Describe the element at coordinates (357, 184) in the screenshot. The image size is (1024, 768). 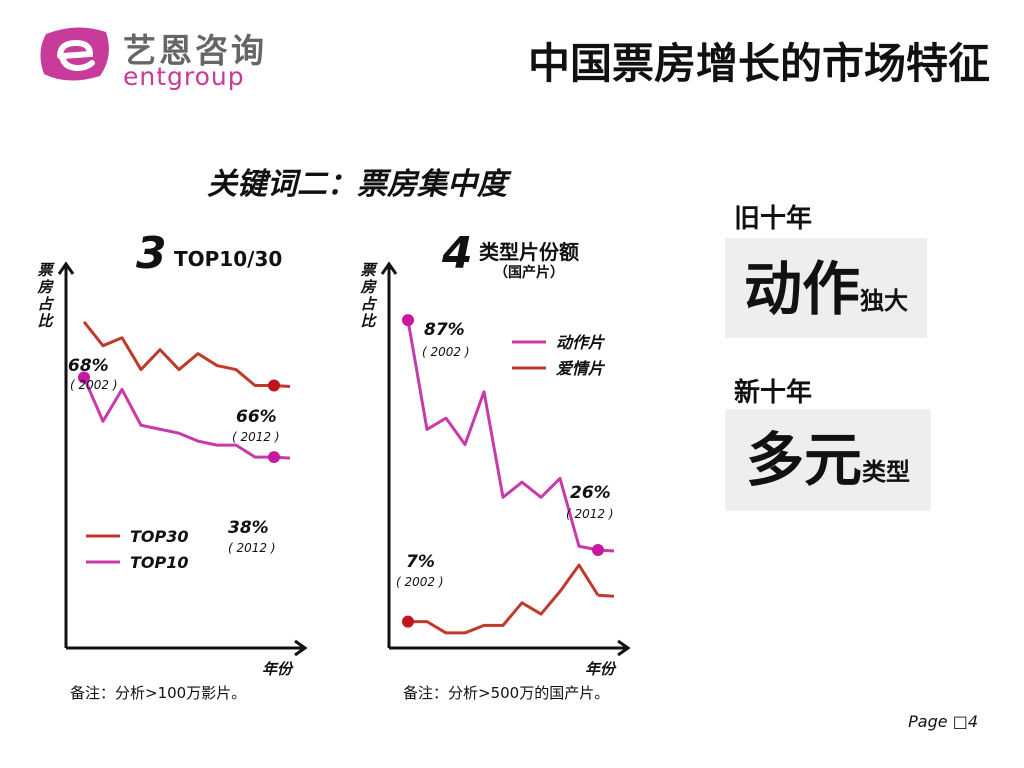
I see `slide-subtitle: 关键词二：票房集中度` at that location.